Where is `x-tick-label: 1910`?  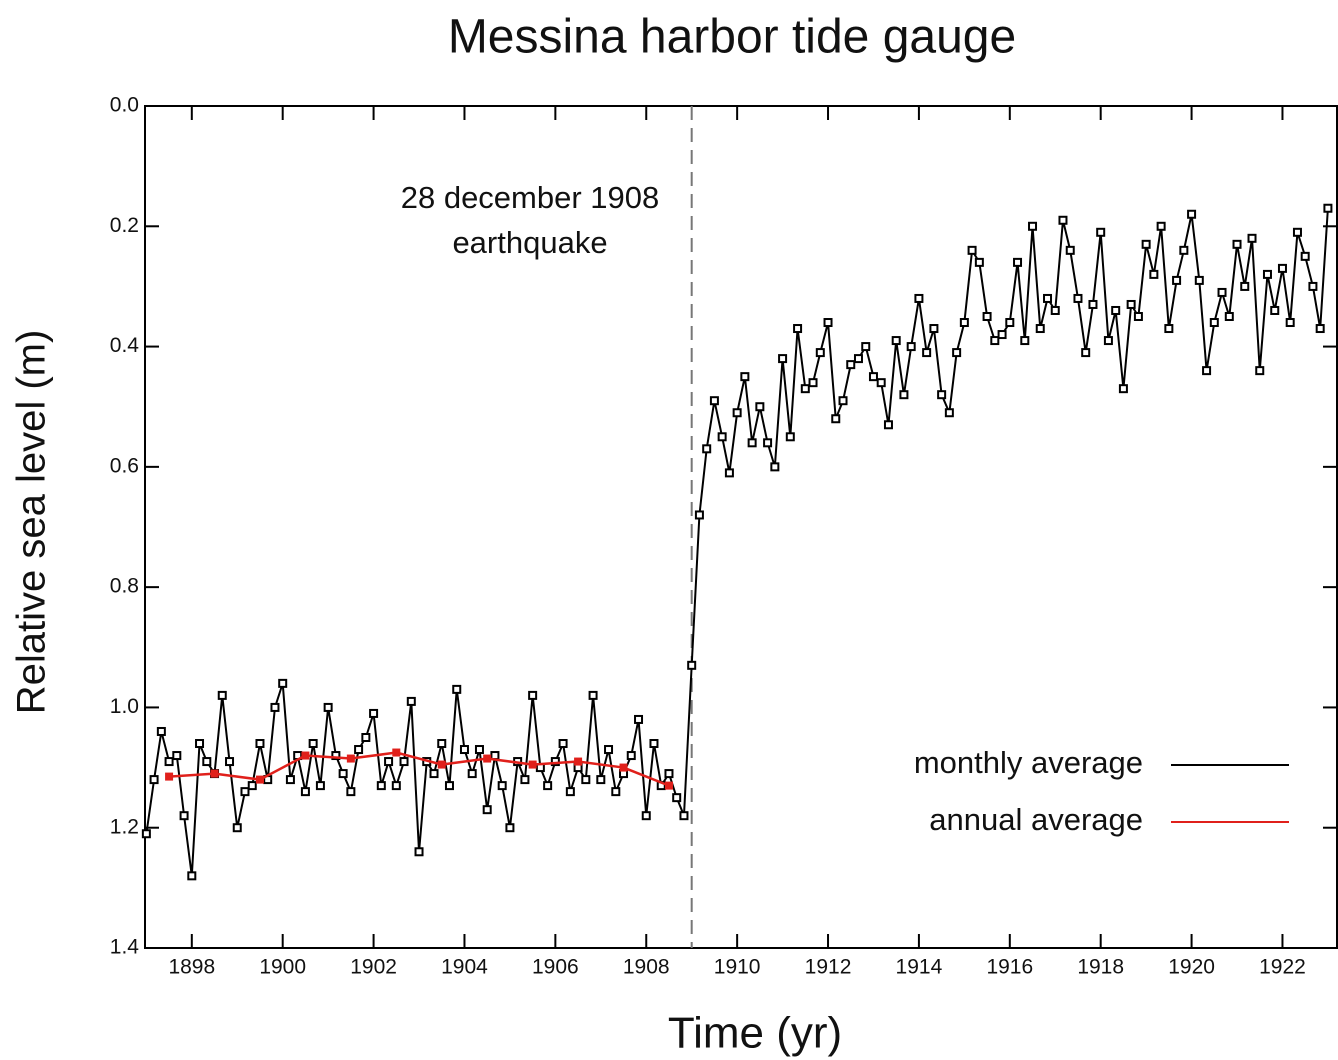
x-tick-label: 1910 is located at coordinates (737, 967).